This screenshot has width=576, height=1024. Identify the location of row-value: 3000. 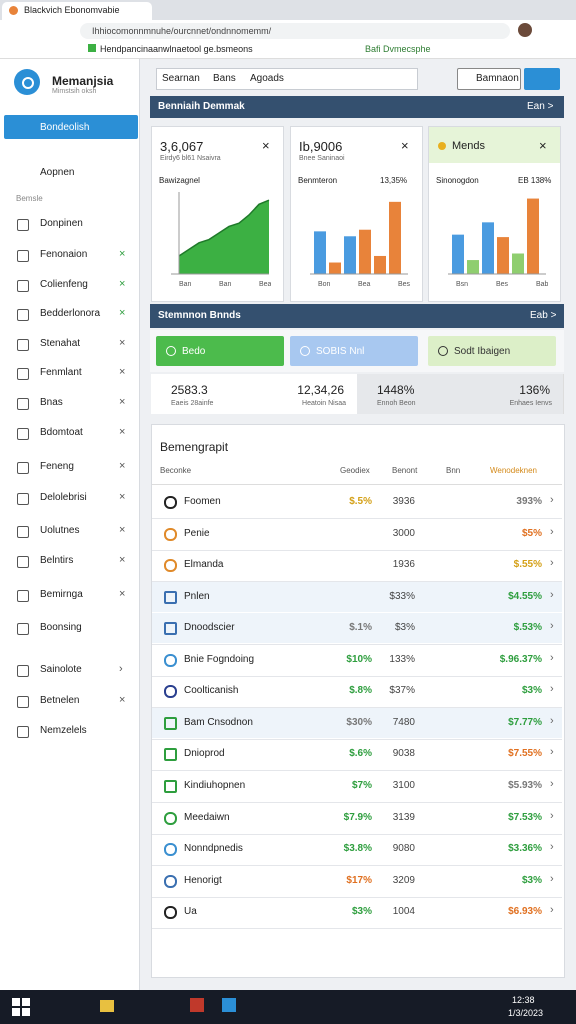
(403, 533).